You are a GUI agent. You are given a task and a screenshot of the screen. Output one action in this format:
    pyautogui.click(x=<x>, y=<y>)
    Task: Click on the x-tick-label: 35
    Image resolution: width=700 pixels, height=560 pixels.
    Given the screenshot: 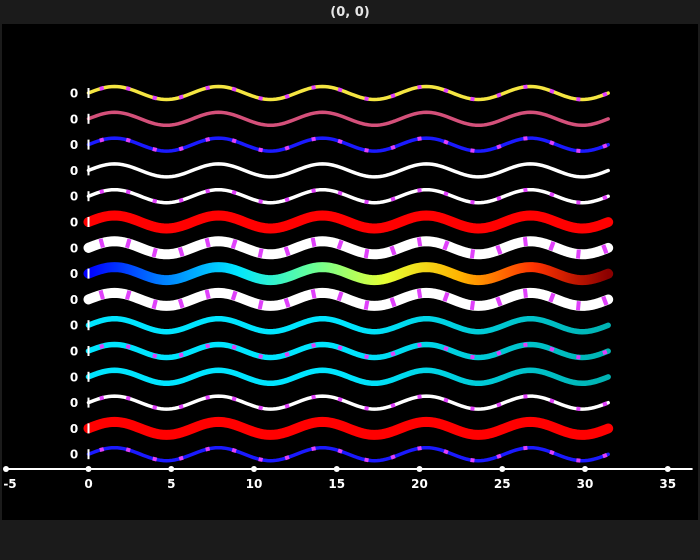 What is the action you would take?
    pyautogui.click(x=667, y=484)
    